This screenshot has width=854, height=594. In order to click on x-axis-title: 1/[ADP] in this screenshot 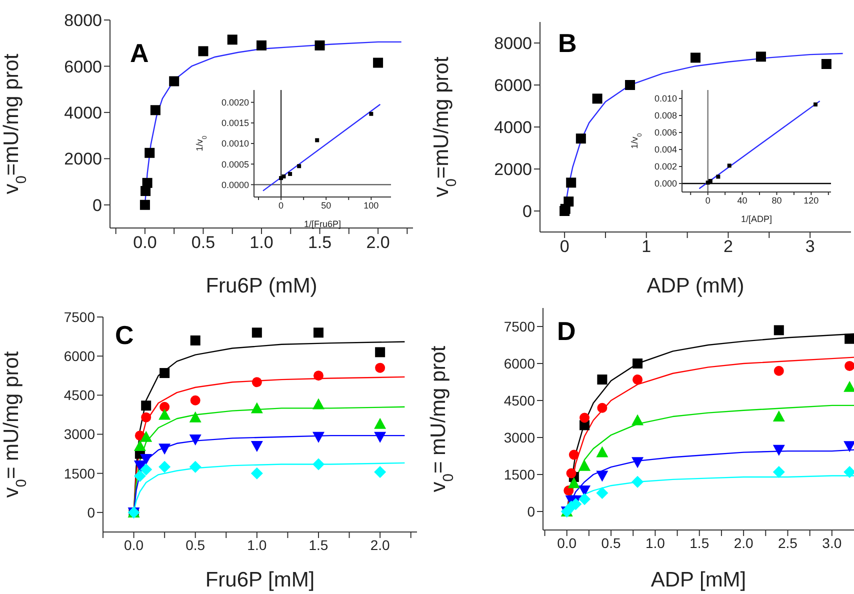, I will do `click(756, 219)`.